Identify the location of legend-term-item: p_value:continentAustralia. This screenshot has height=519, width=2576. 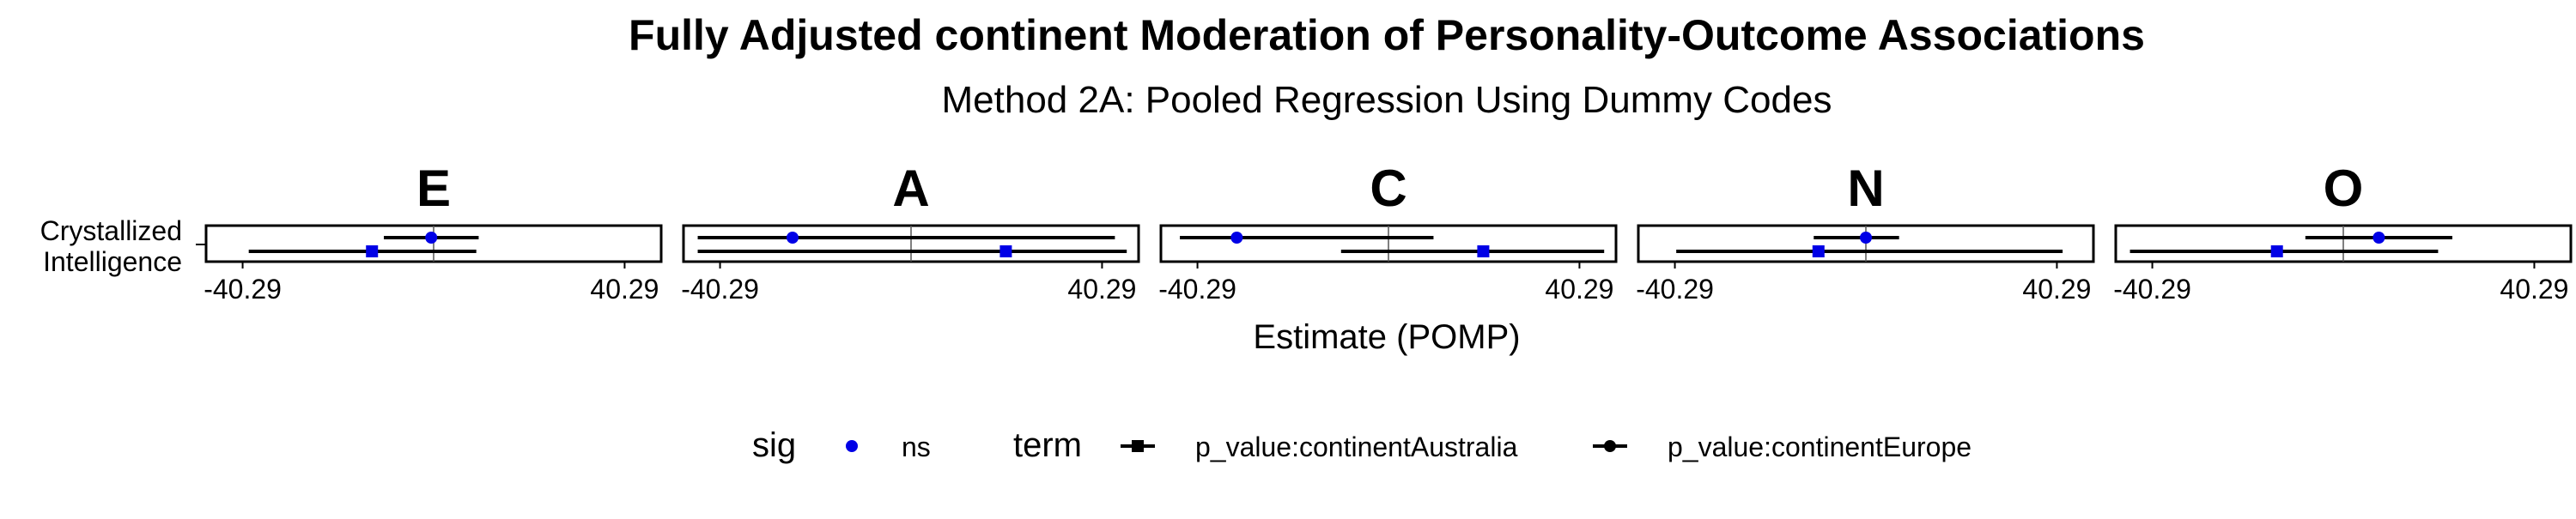
(1356, 446).